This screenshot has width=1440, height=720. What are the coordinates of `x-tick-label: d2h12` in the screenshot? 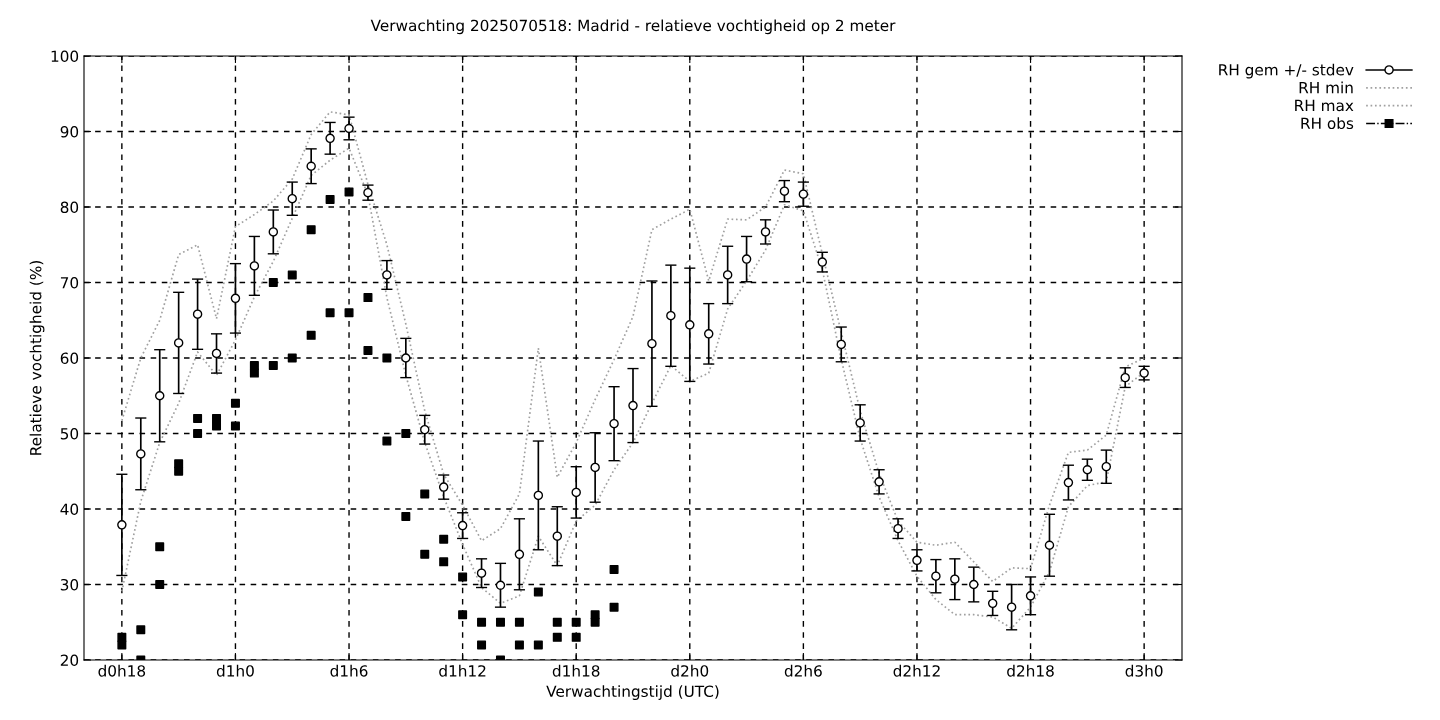 It's located at (916, 670).